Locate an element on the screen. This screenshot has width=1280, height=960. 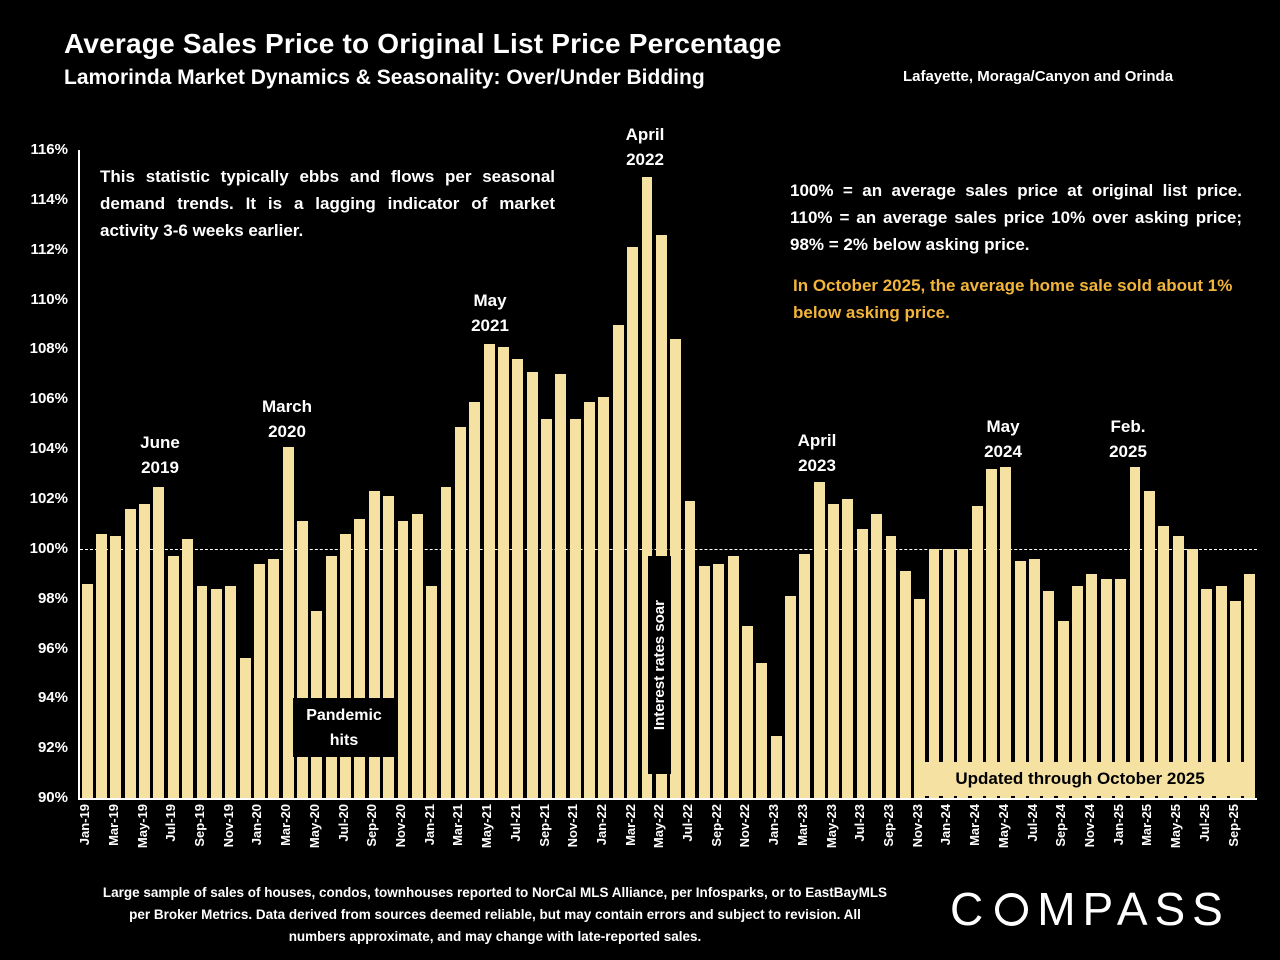
compass-logo-text: C is located at coordinates (970, 909).